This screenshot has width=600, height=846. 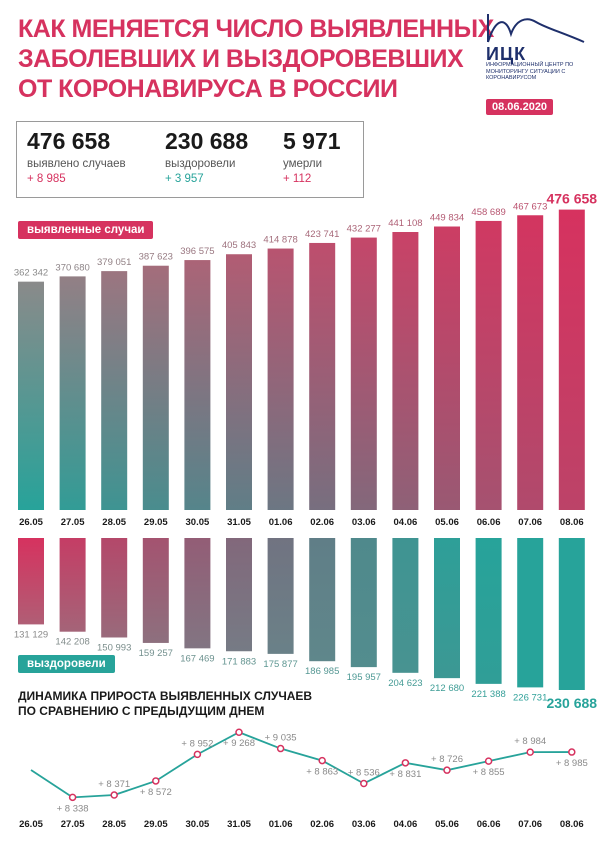 I want to click on stat-cases-value: 476 658, so click(x=69, y=141).